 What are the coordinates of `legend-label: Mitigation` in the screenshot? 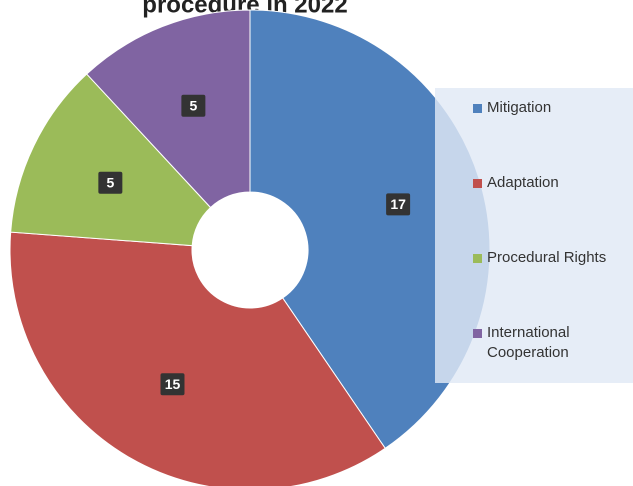 It's located at (519, 107).